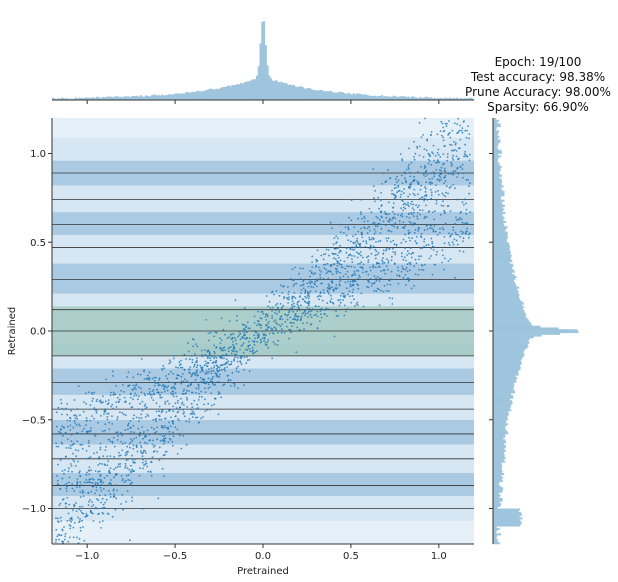  I want to click on scatter-point-2026, so click(152, 378).